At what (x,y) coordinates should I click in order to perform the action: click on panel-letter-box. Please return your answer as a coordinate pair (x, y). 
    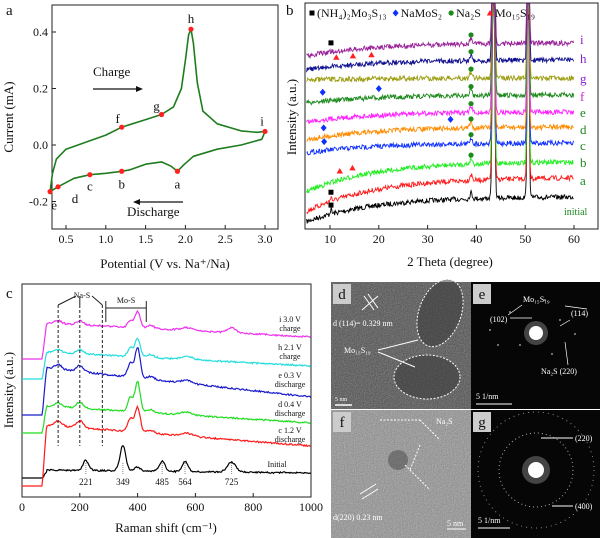
    Looking at the image, I should click on (482, 294).